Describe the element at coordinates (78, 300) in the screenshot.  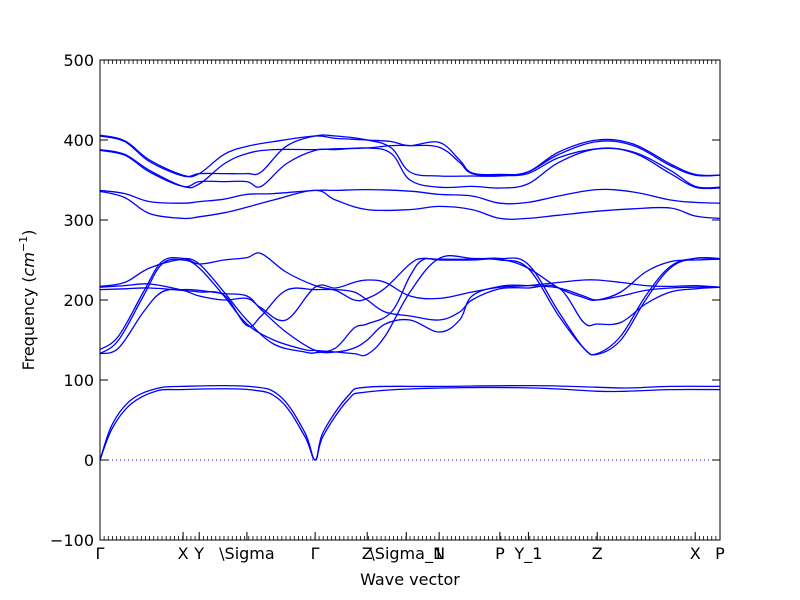
I see `y-tick-label: 200` at that location.